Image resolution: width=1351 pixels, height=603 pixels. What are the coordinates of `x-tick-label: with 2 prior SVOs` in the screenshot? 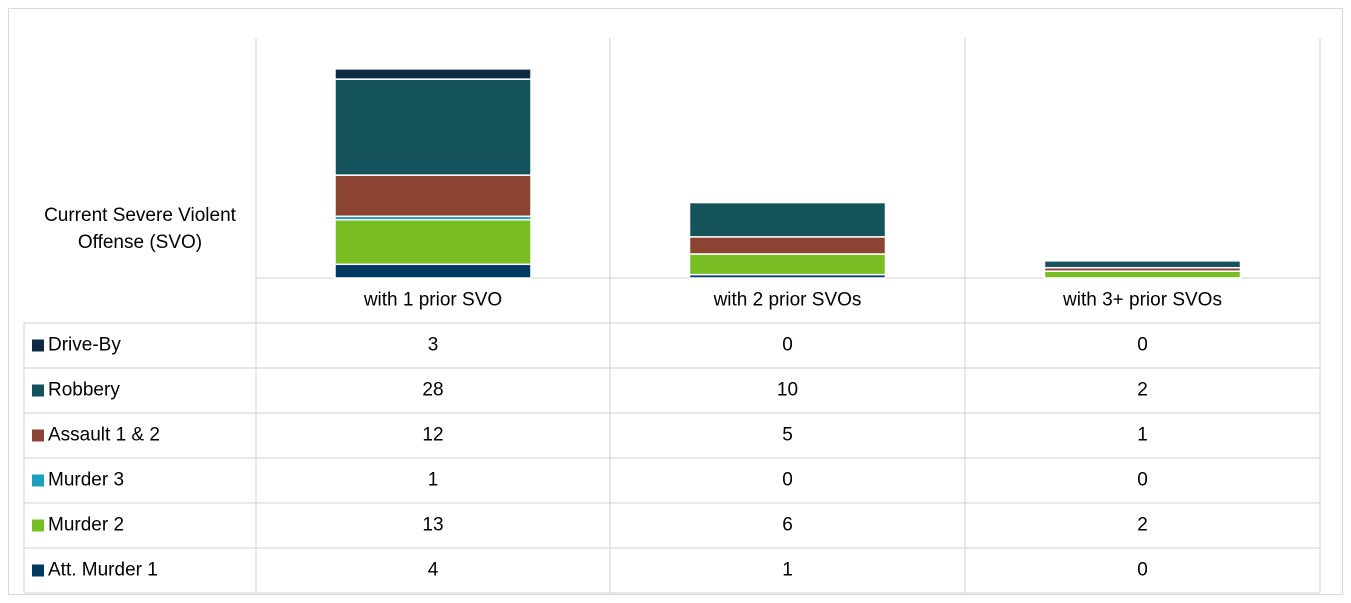 It's located at (787, 300).